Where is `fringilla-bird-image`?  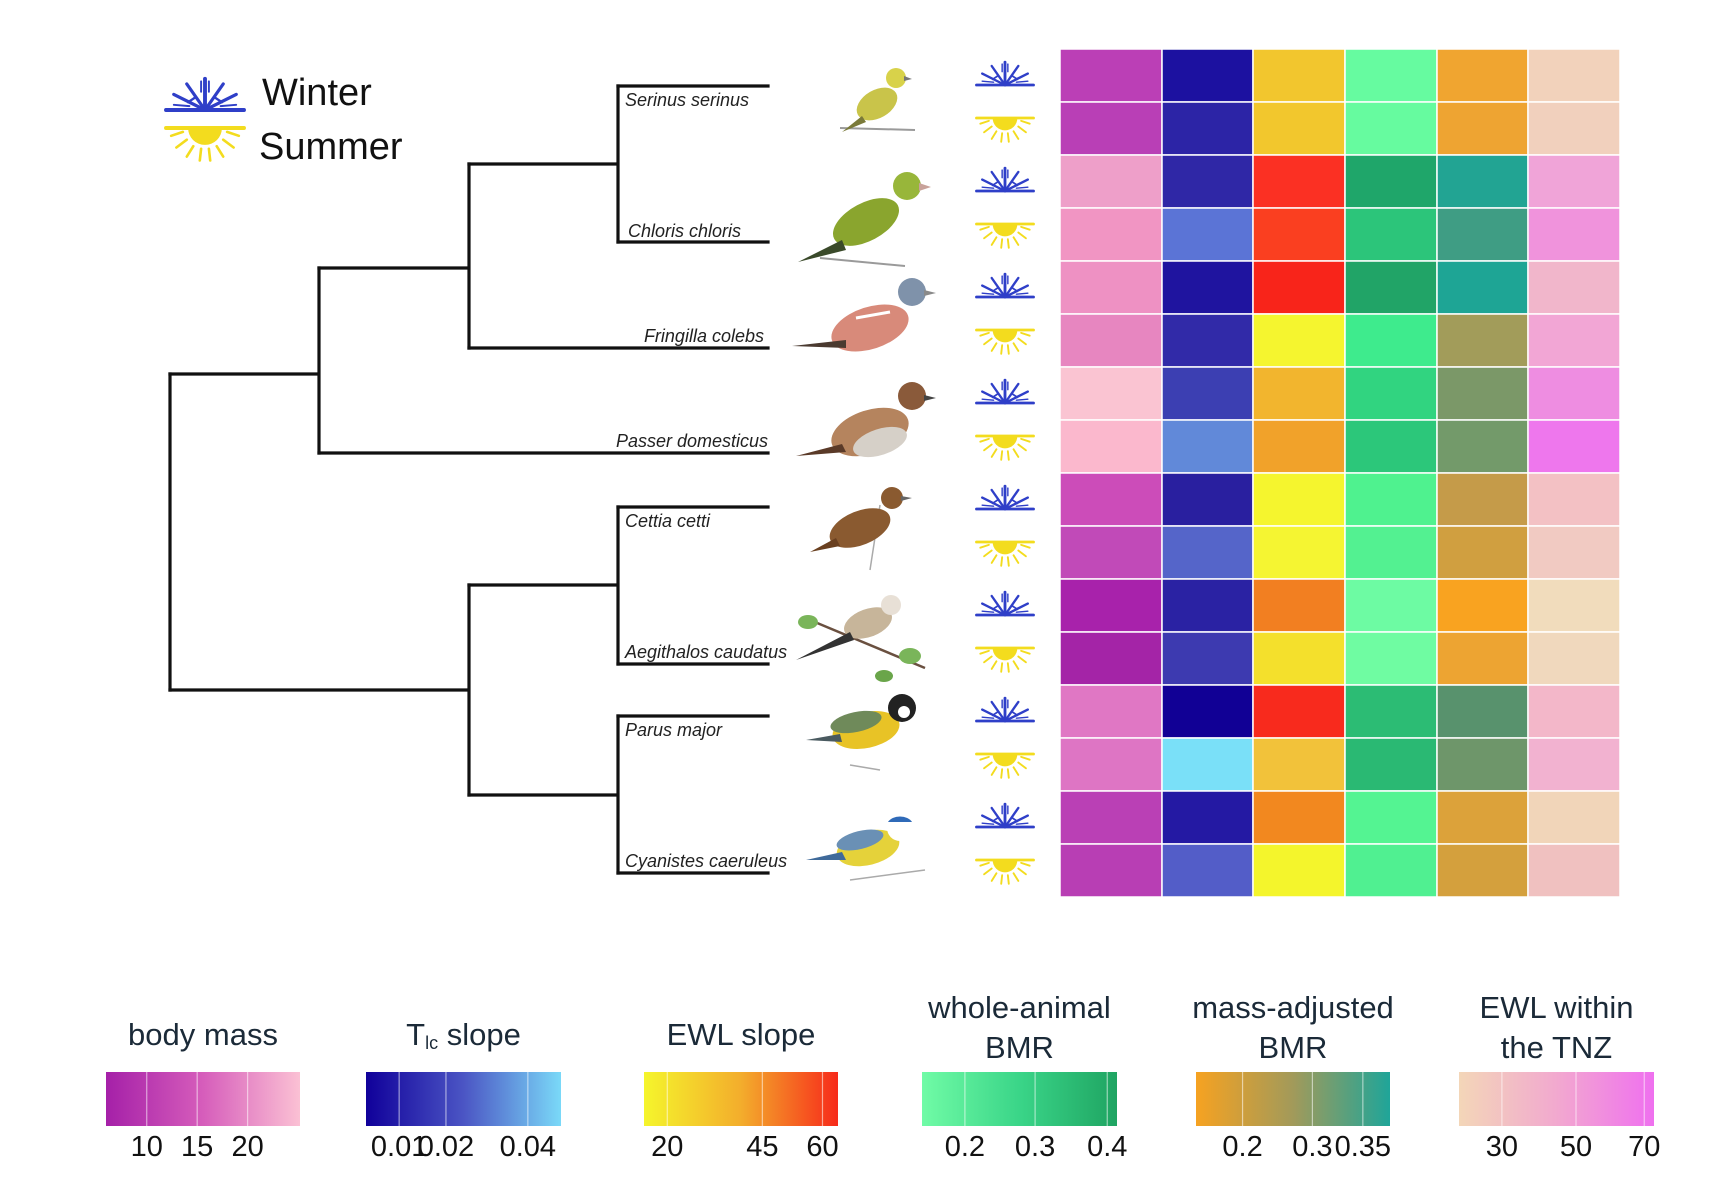
fringilla-bird-image is located at coordinates (864, 315).